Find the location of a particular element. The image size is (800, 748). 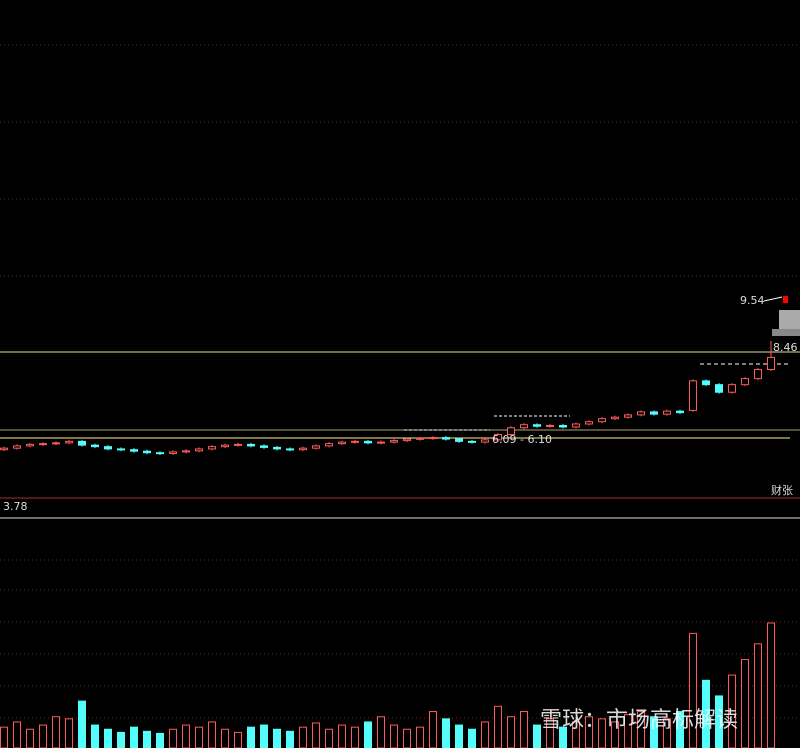

watermark: 雪球：市场高标解读 is located at coordinates (639, 720).